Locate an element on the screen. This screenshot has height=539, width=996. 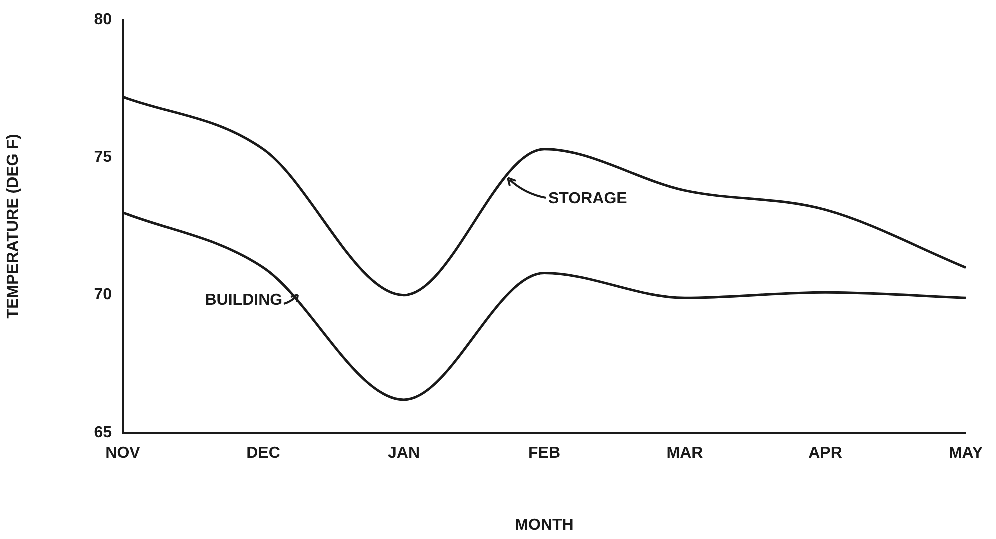
x-tick-label: NOV is located at coordinates (123, 453).